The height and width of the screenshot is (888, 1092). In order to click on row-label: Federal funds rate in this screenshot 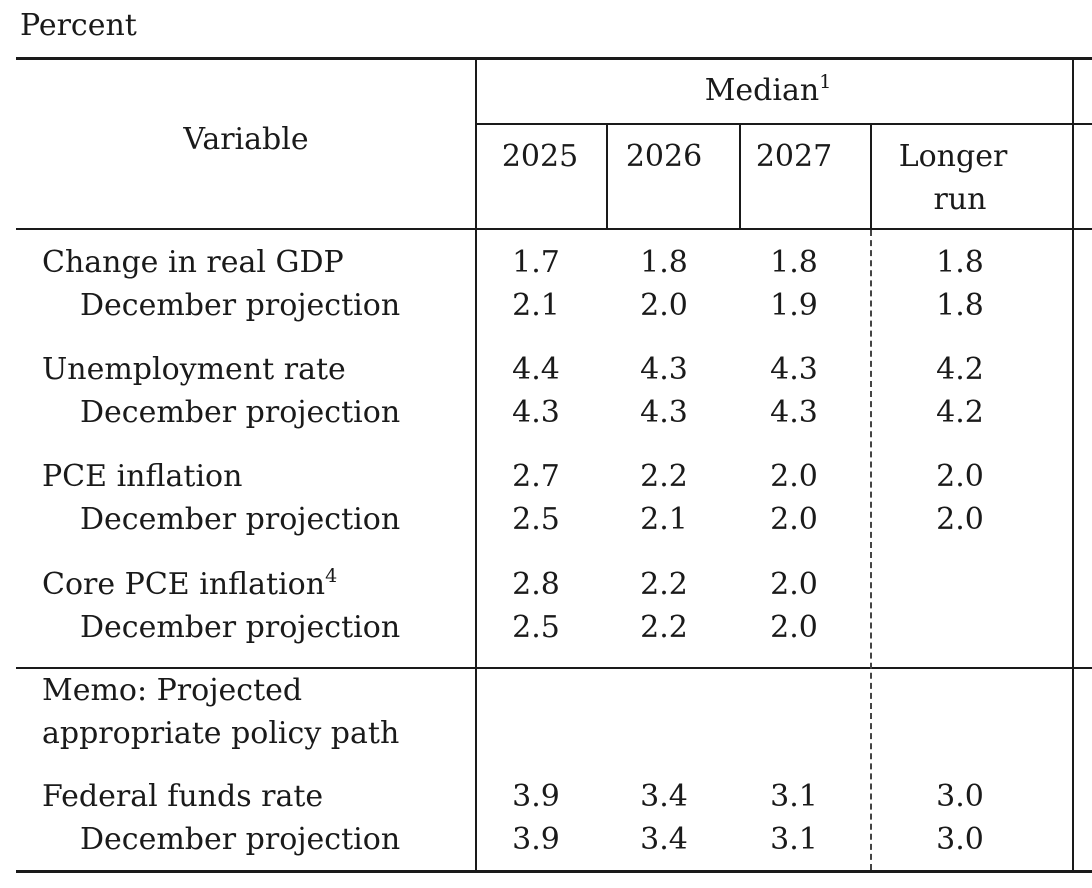, I will do `click(183, 796)`.